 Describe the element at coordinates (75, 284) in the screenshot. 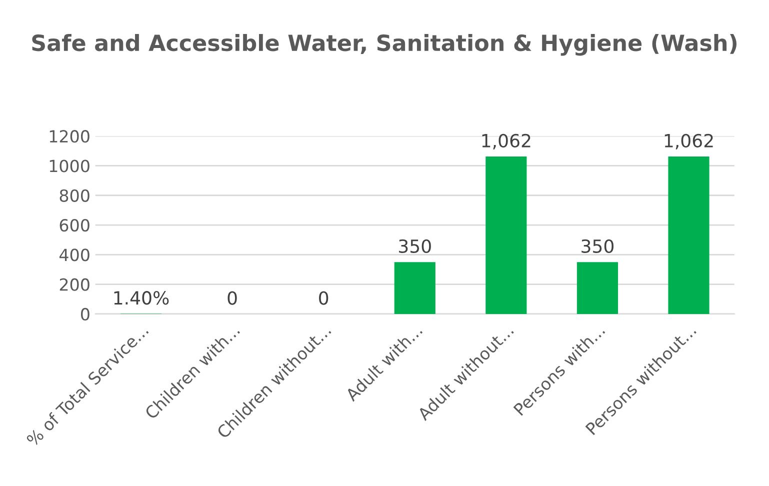

I see `y-tick-label: 200` at that location.